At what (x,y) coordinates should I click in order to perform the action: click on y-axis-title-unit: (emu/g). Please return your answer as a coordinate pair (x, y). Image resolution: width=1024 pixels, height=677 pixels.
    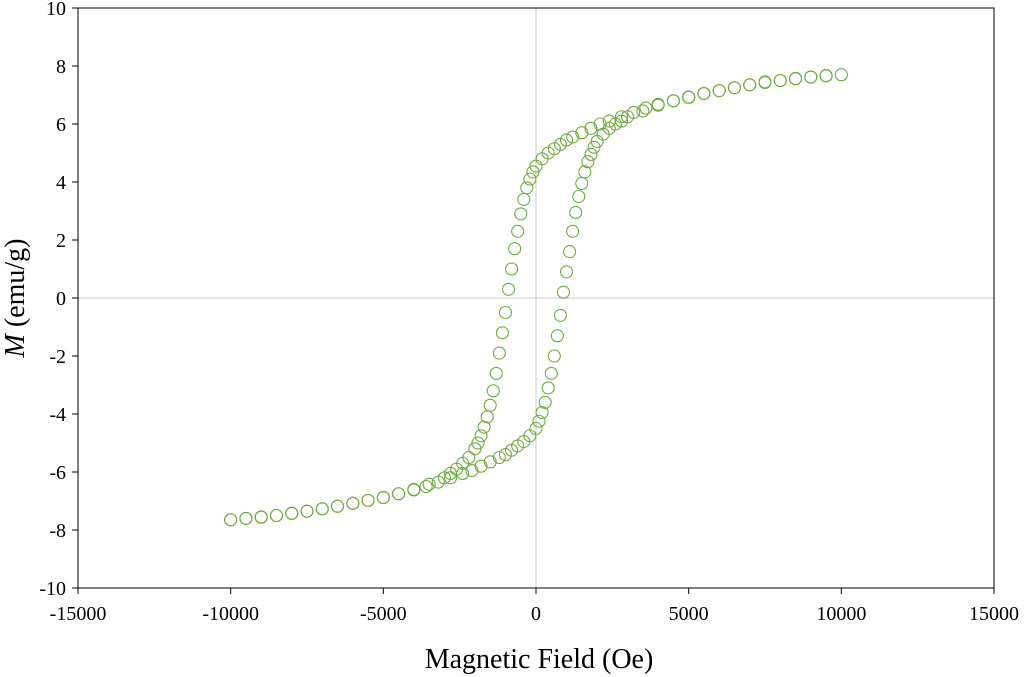
    Looking at the image, I should click on (15, 287).